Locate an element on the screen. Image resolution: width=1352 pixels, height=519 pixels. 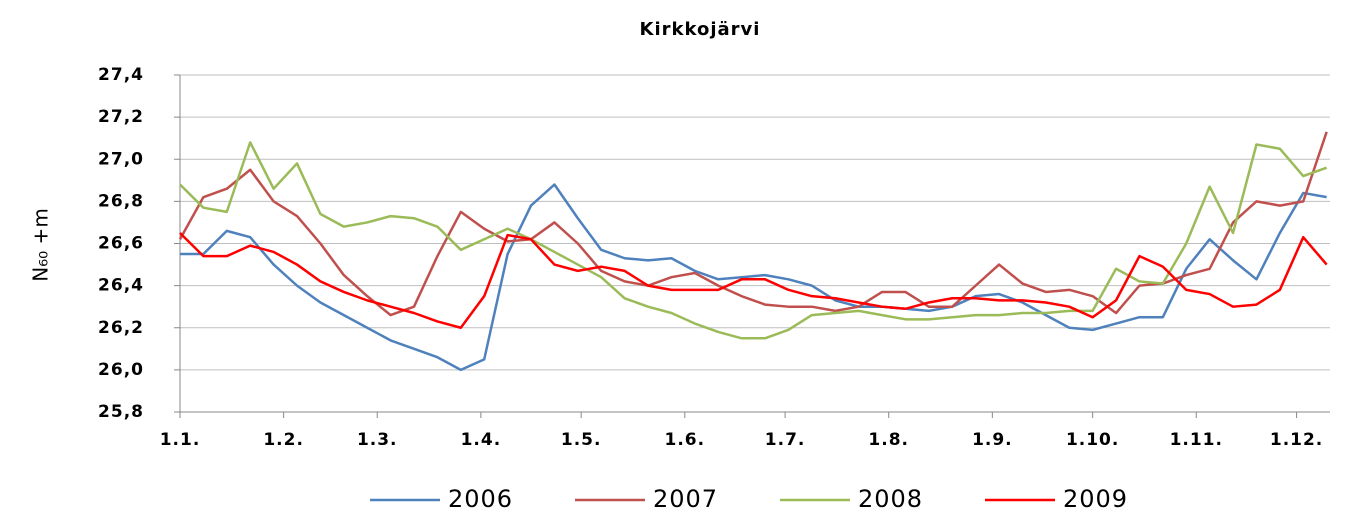
x-tick-label: 1.11. is located at coordinates (1196, 440).